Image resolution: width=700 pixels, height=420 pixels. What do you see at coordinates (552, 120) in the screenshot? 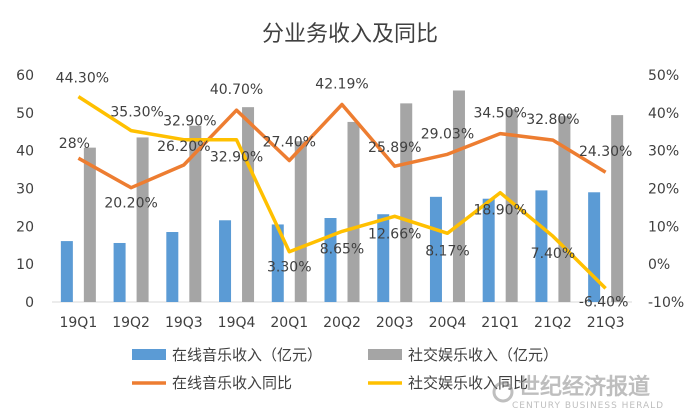
I see `data-label-music-yoy: 32.80%` at bounding box center [552, 120].